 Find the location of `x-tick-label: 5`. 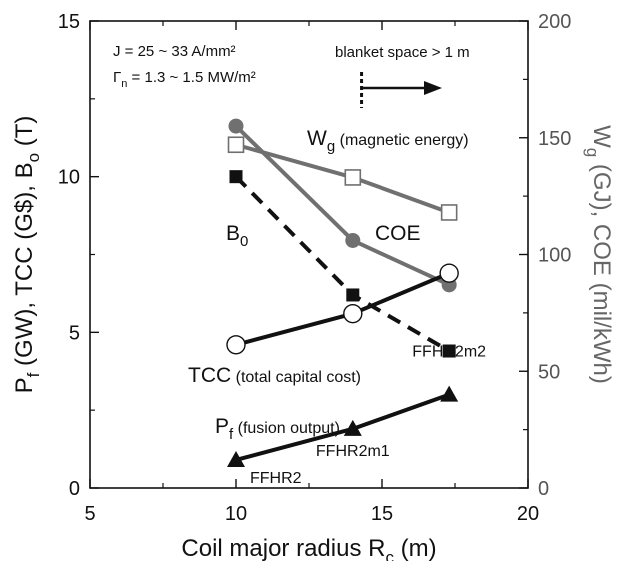

x-tick-label: 5 is located at coordinates (89, 514).